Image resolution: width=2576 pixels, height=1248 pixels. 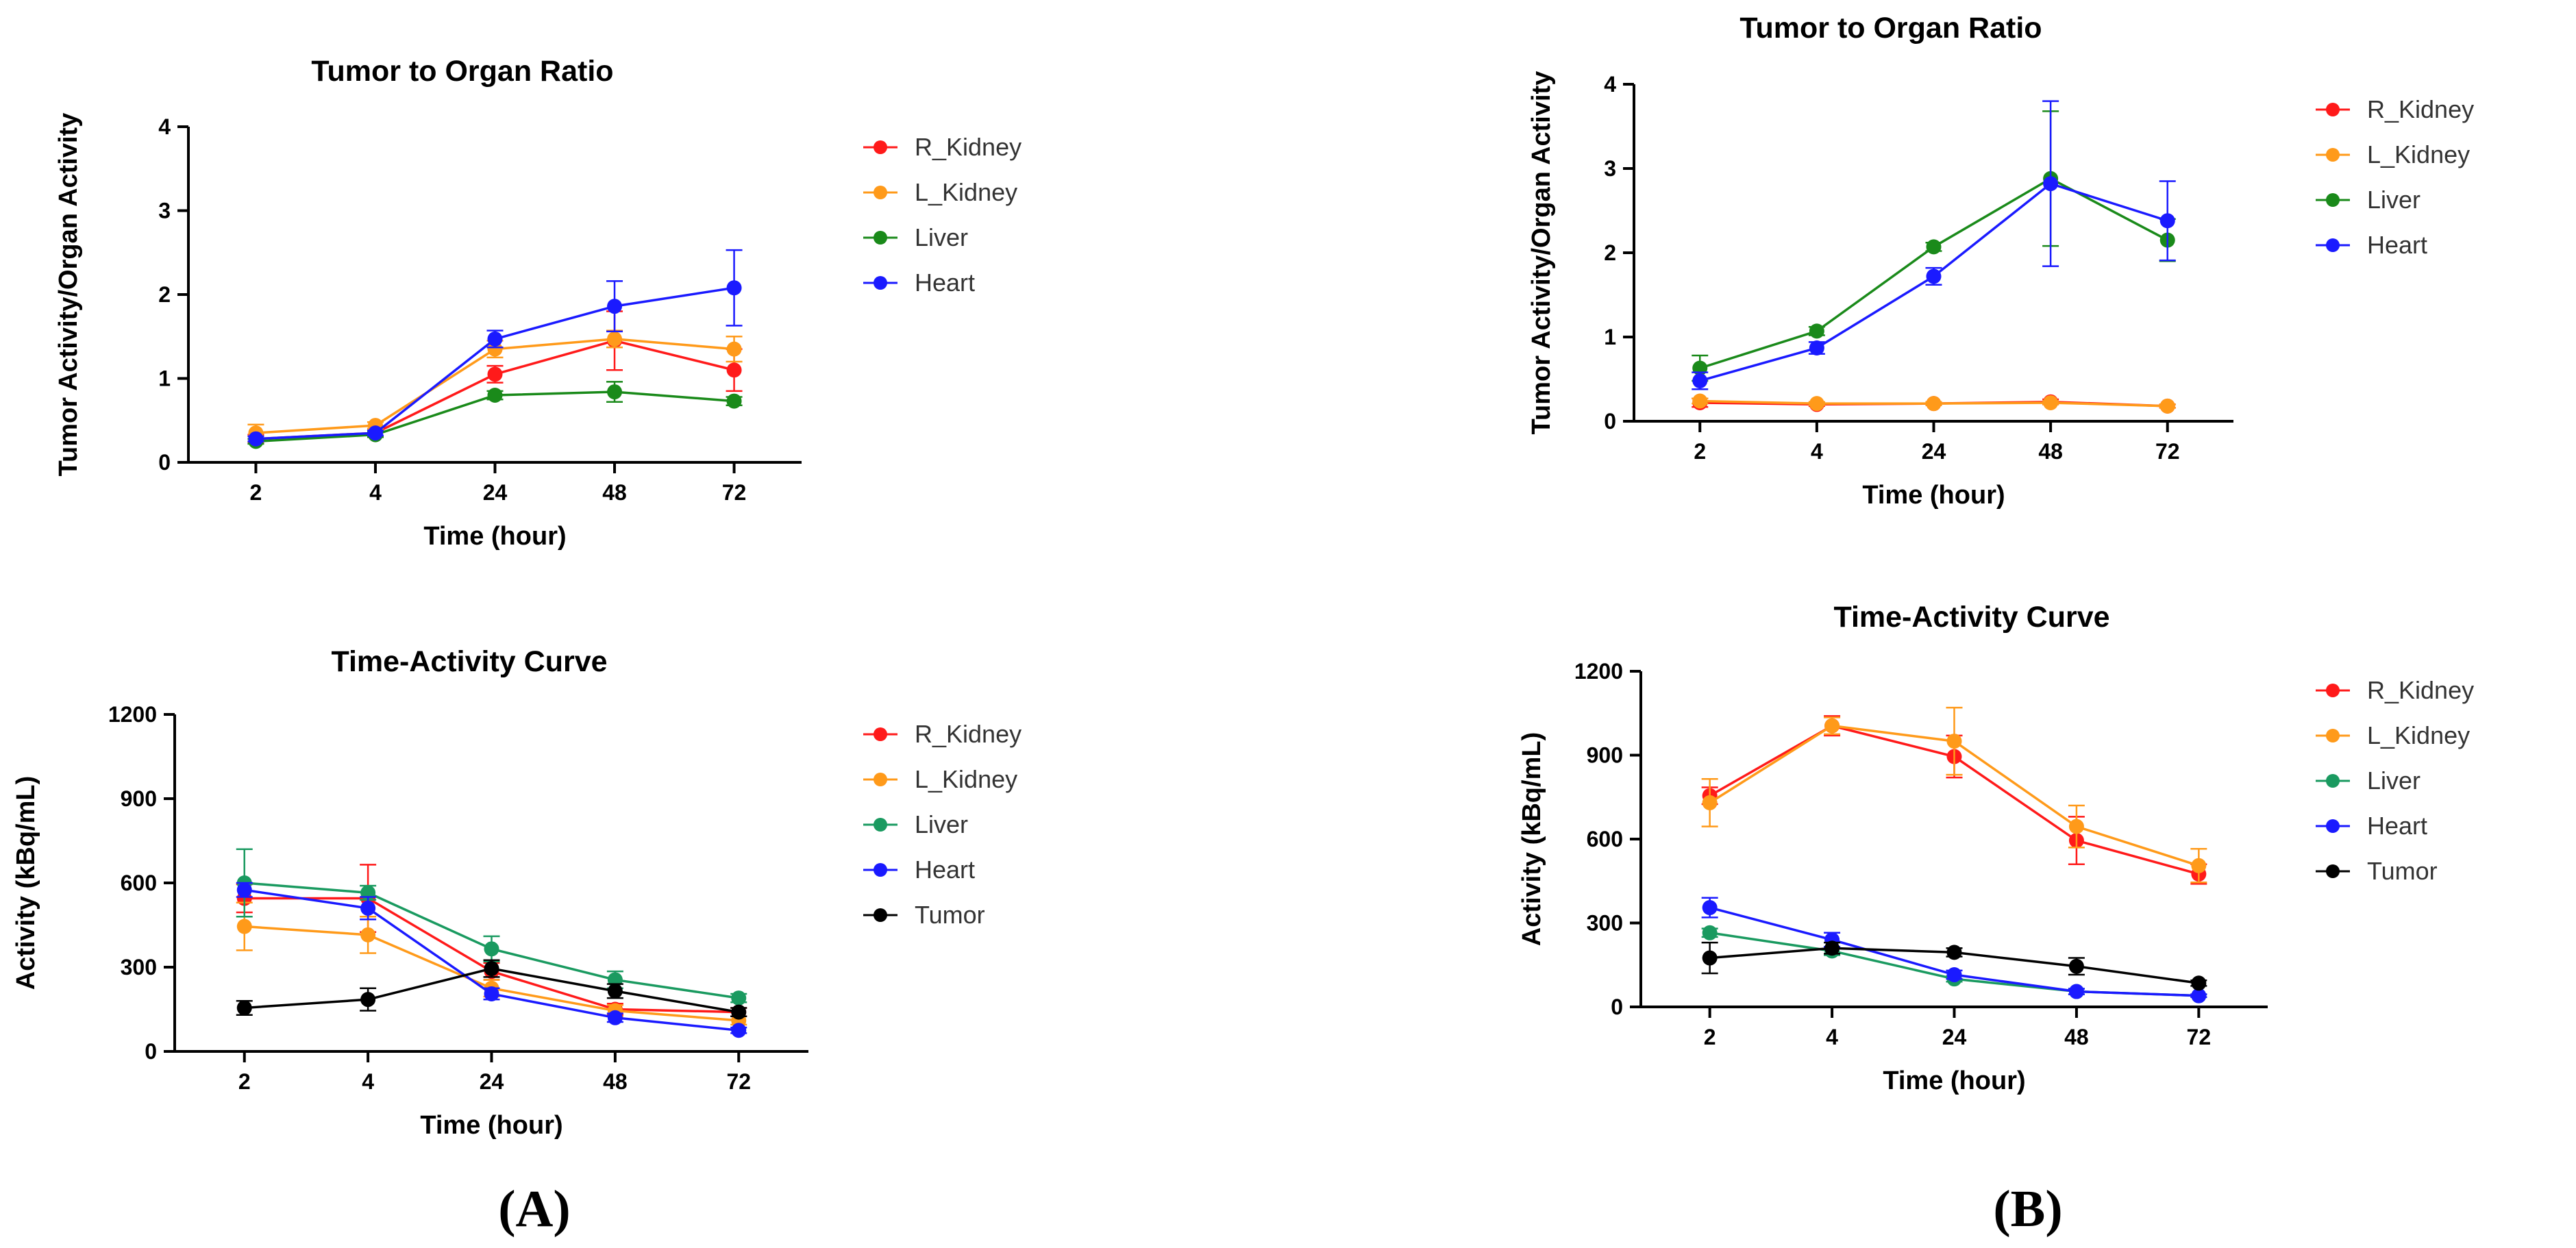 What do you see at coordinates (2081, 277) in the screenshot?
I see `series-l-kidney: L_Kidney` at bounding box center [2081, 277].